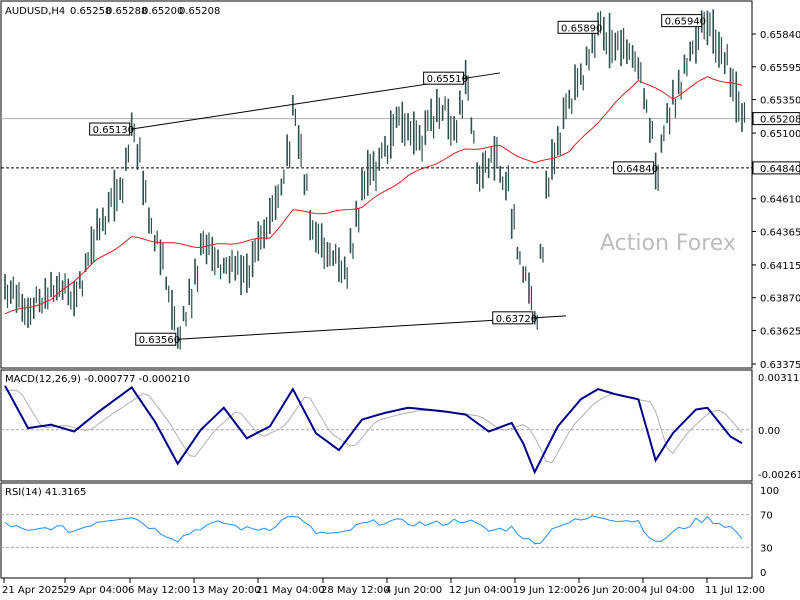 This screenshot has height=600, width=800. I want to click on x-tick-label: 6 May 12:00, so click(159, 590).